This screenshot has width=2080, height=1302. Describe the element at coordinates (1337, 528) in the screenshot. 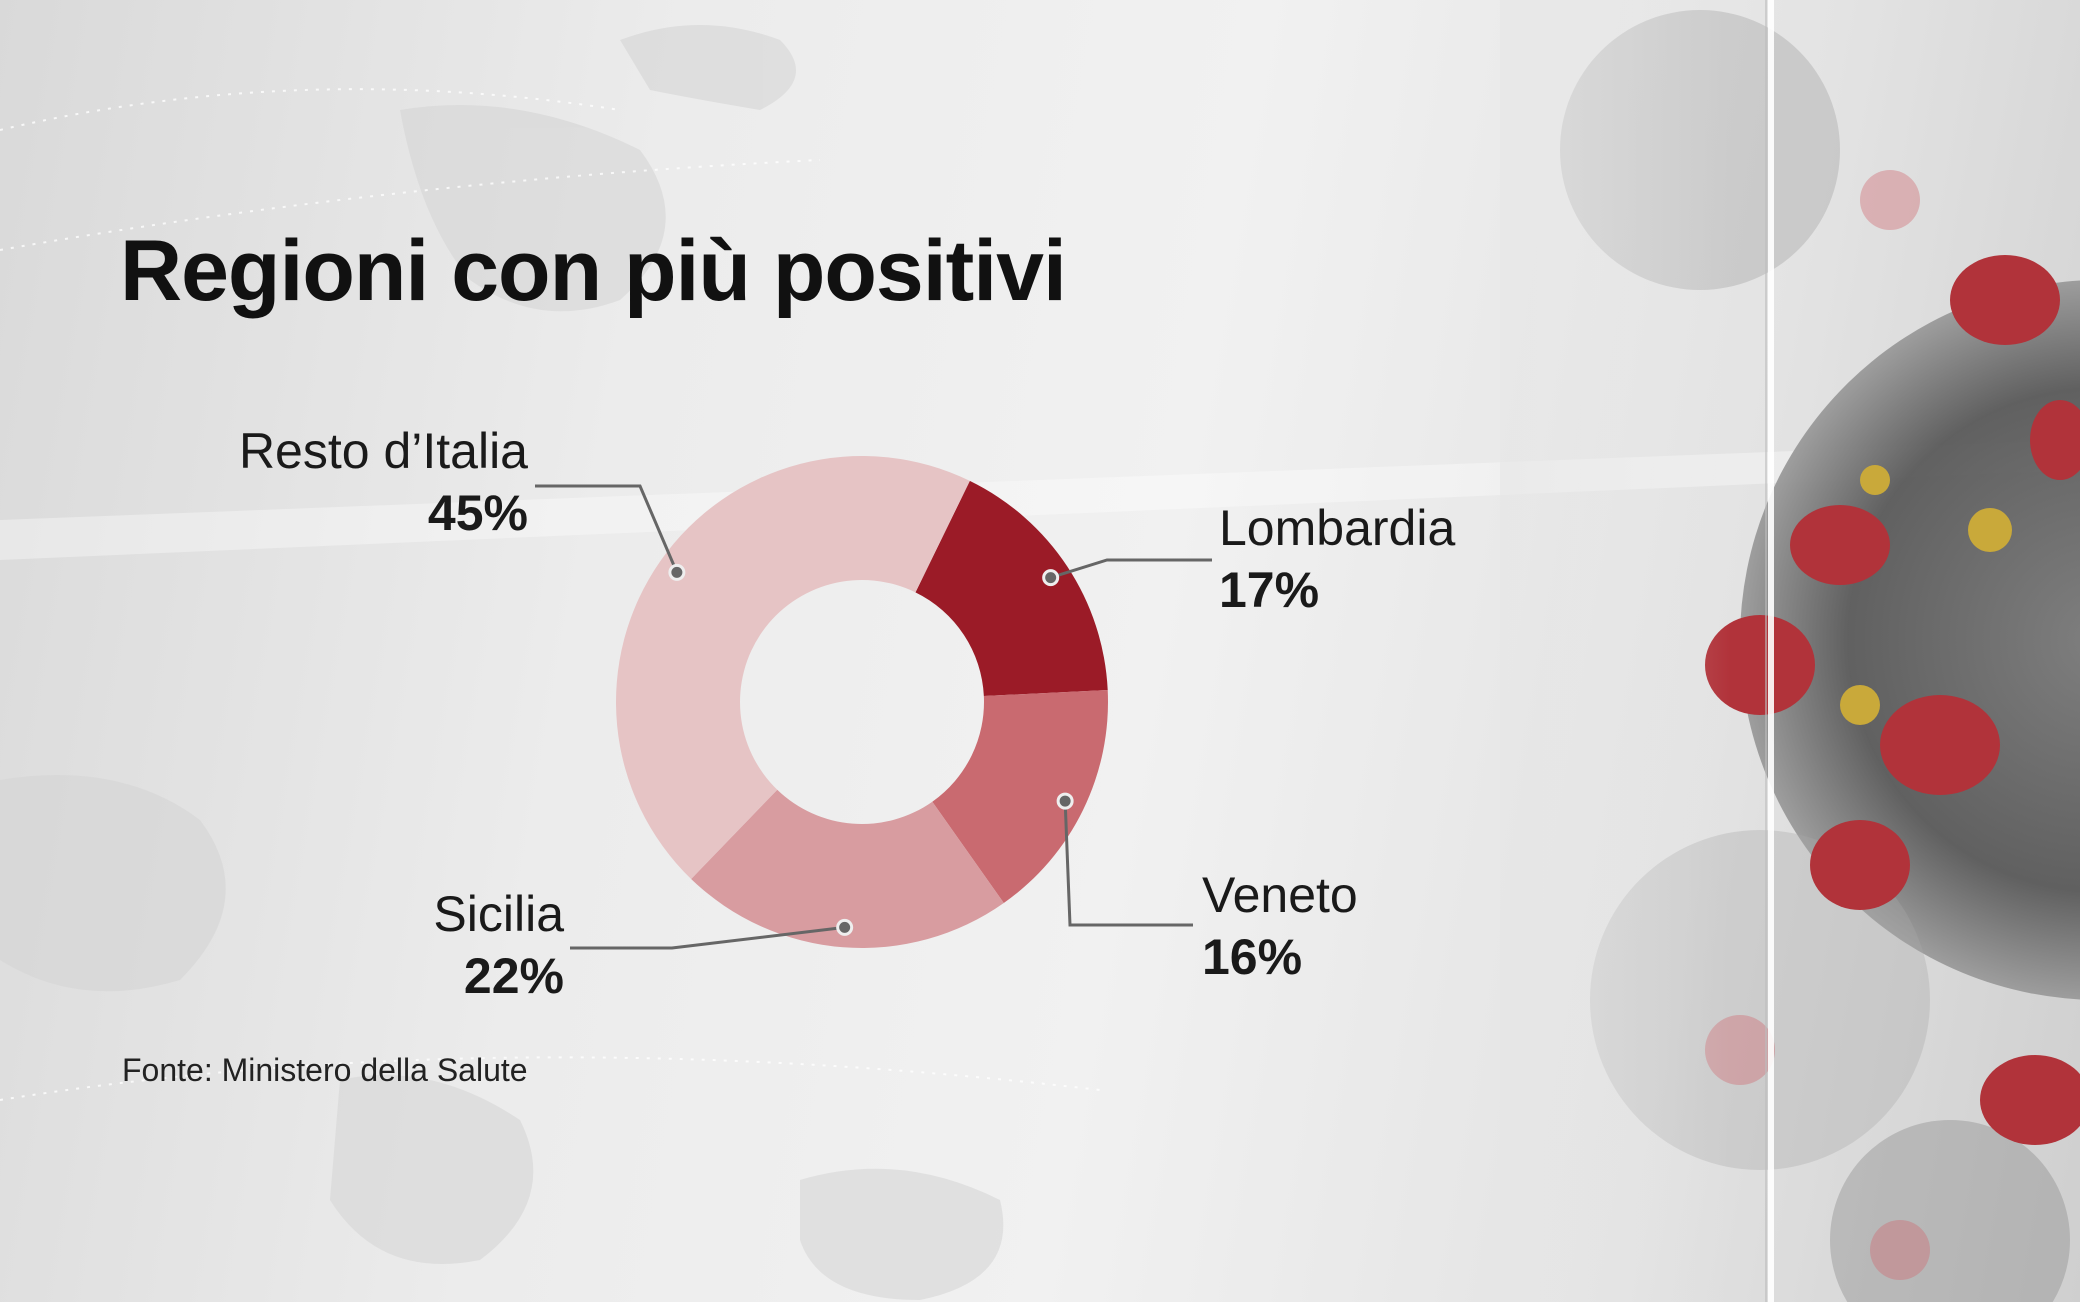

I see `slice-label: Lombardia` at that location.